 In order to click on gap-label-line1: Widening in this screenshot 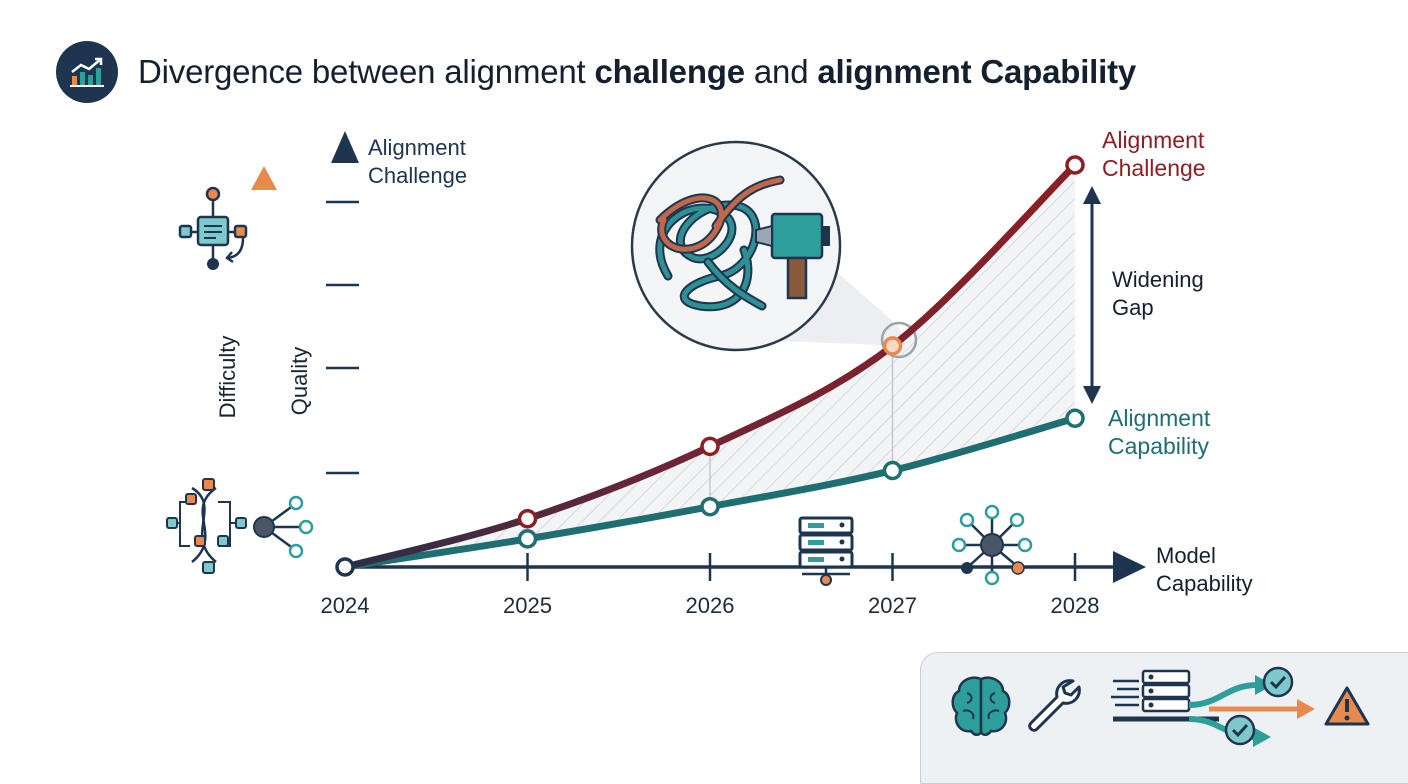, I will do `click(1158, 279)`.